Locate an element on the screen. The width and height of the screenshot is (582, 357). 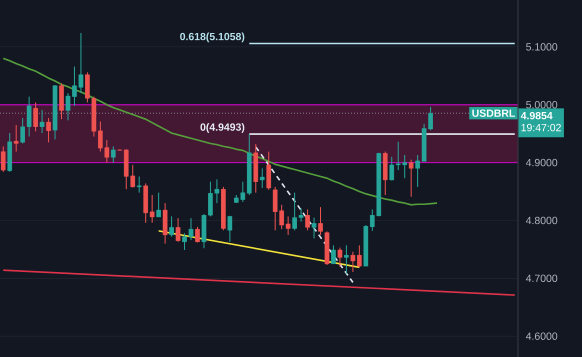
y-tick-label: 4.7000 is located at coordinates (542, 278).